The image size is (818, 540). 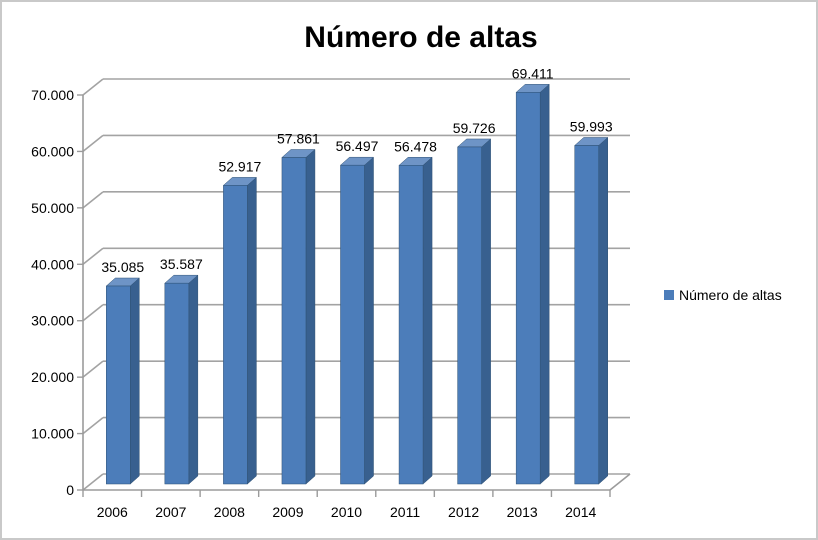 I want to click on y-axis-label: 0, so click(x=70, y=490).